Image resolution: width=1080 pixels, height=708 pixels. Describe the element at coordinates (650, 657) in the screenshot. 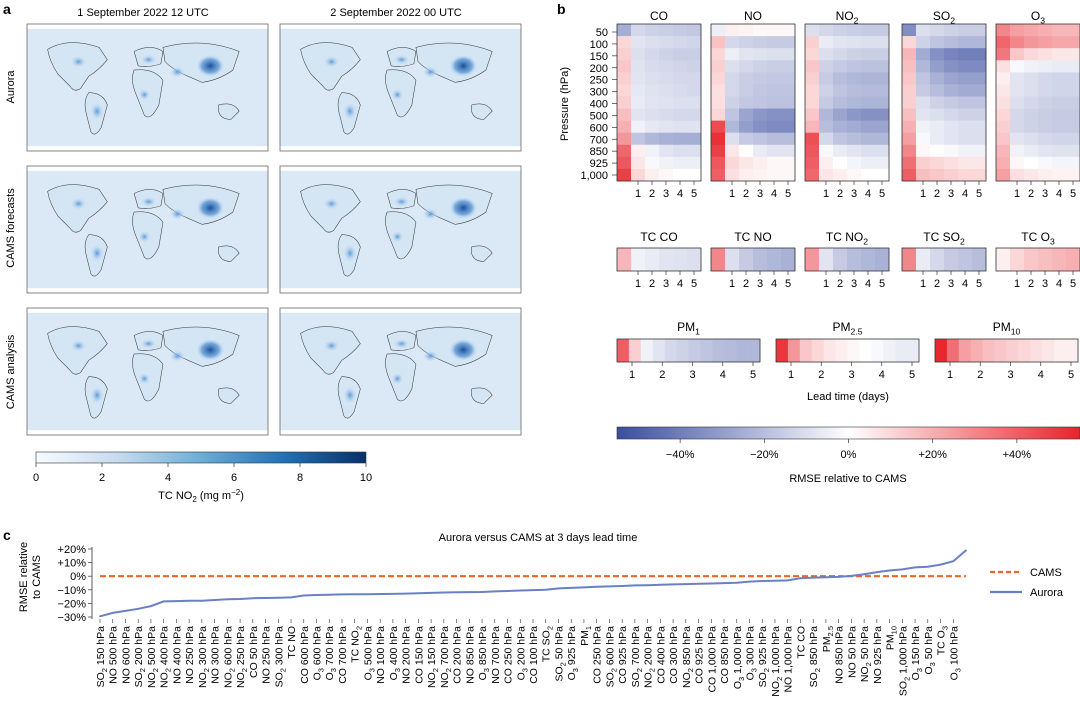

I see `x-tick-label: NO2 200 hPa` at that location.